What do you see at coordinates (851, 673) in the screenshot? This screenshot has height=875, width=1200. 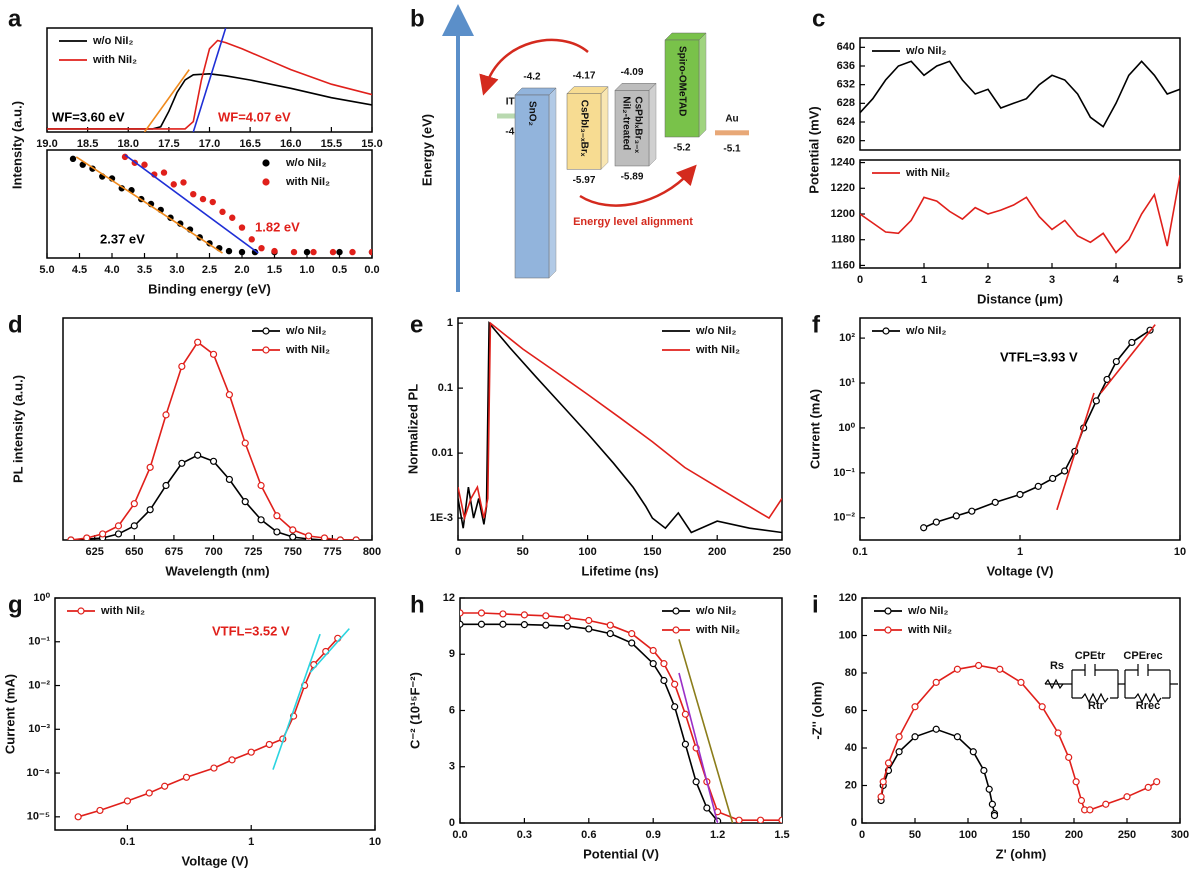 I see `y-tick-label: 80` at bounding box center [851, 673].